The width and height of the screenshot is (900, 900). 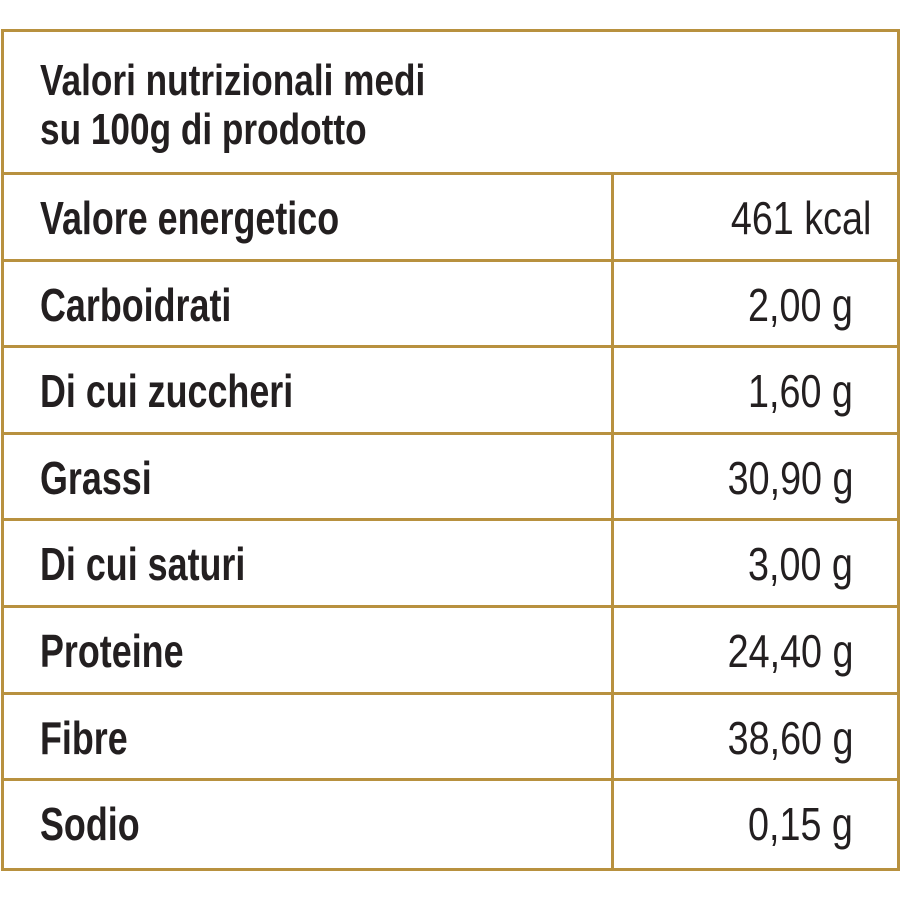 What do you see at coordinates (112, 651) in the screenshot?
I see `nutrient-label: Proteine` at bounding box center [112, 651].